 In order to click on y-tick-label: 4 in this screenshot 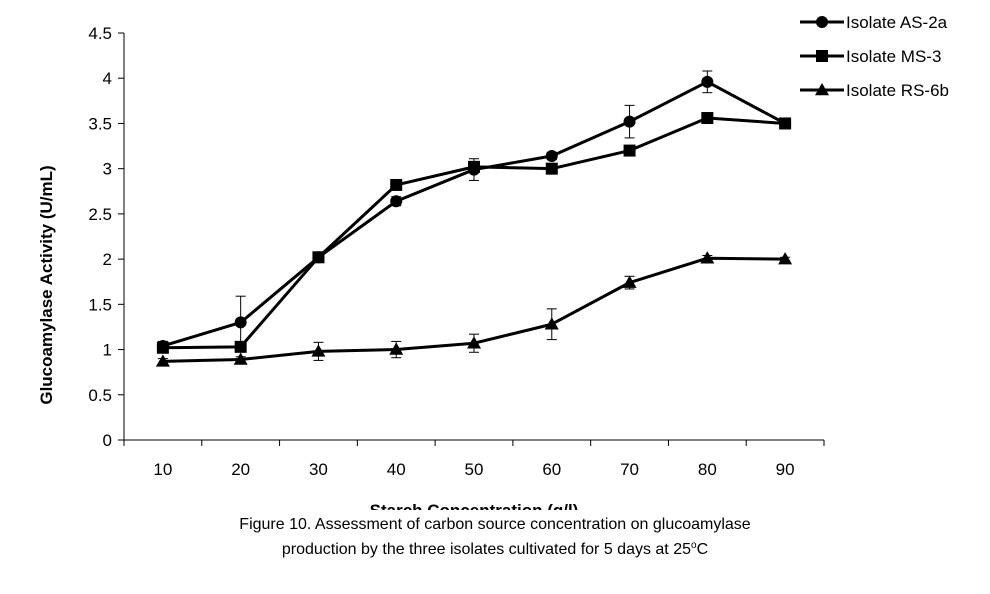, I will do `click(107, 78)`.